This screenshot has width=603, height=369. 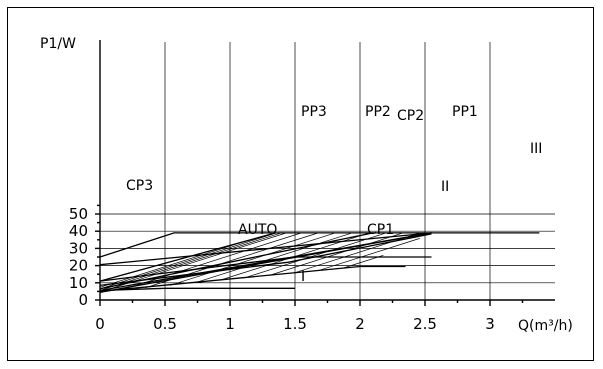 What do you see at coordinates (410, 116) in the screenshot?
I see `label-cp2: CP2` at bounding box center [410, 116].